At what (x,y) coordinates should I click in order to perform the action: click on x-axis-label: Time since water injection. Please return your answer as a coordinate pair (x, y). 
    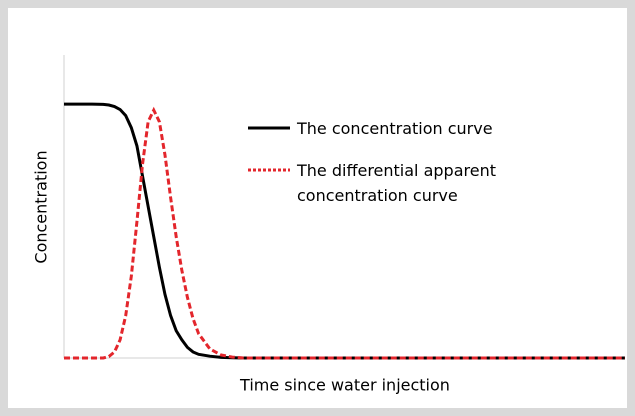
    Looking at the image, I should click on (344, 385).